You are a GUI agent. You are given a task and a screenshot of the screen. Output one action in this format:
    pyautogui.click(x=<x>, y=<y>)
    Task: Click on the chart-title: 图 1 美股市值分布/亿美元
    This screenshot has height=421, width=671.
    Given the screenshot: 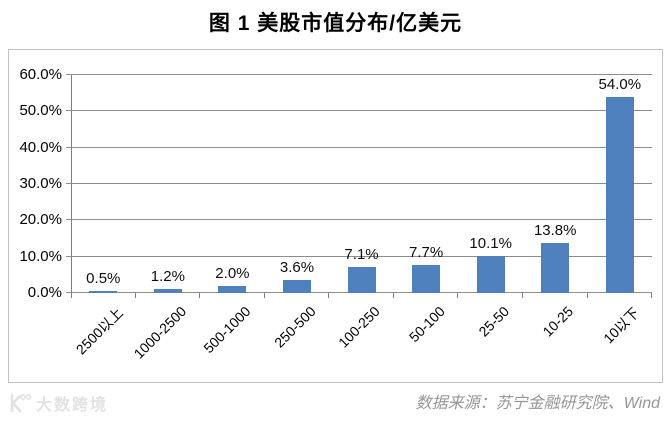 What is the action you would take?
    pyautogui.click(x=335, y=23)
    